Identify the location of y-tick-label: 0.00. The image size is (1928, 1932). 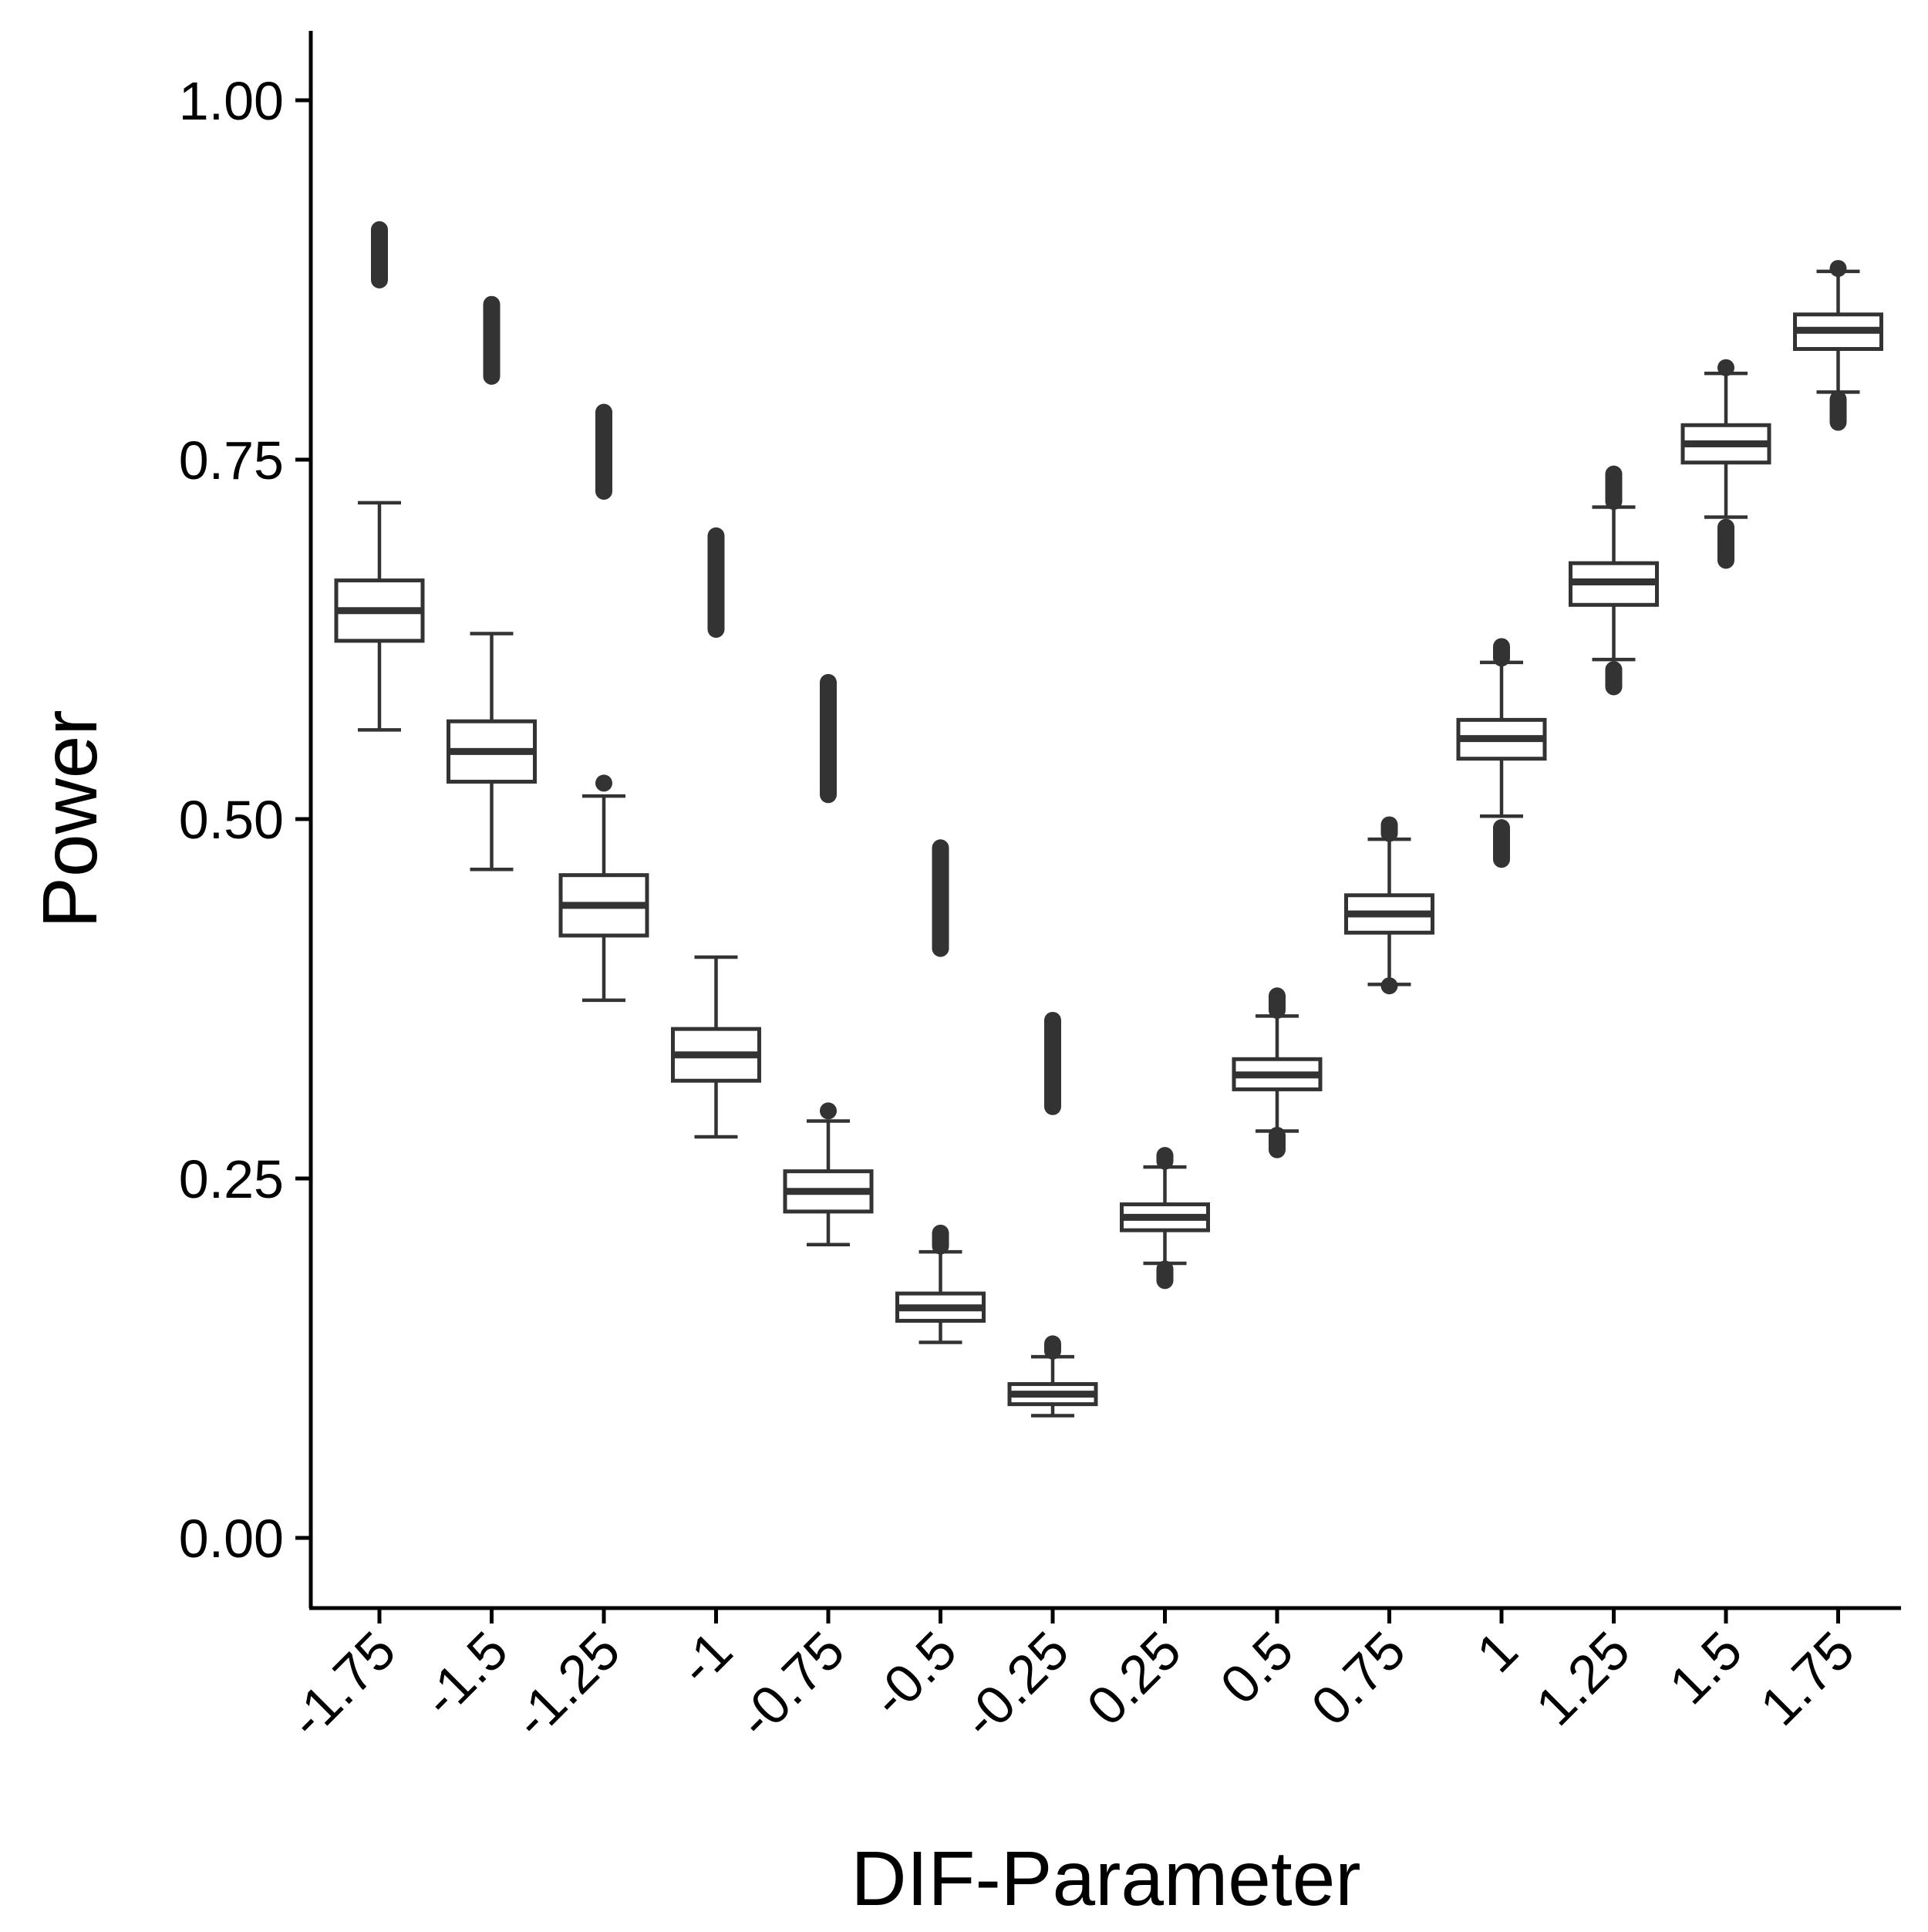
(232, 1539).